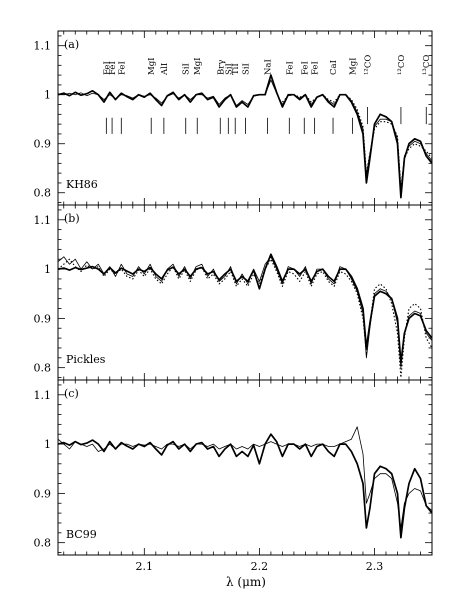 The image size is (458, 610). What do you see at coordinates (86, 359) in the screenshot?
I see `panel-name: Pickles` at bounding box center [86, 359].